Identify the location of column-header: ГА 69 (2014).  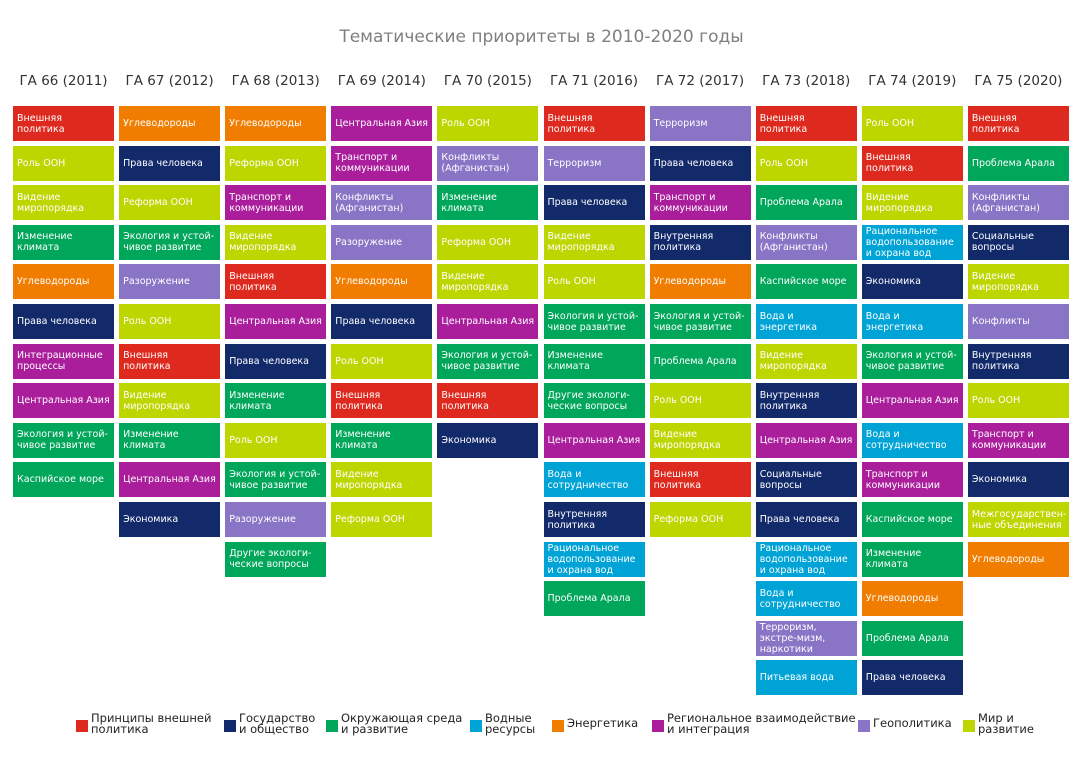
(381, 81).